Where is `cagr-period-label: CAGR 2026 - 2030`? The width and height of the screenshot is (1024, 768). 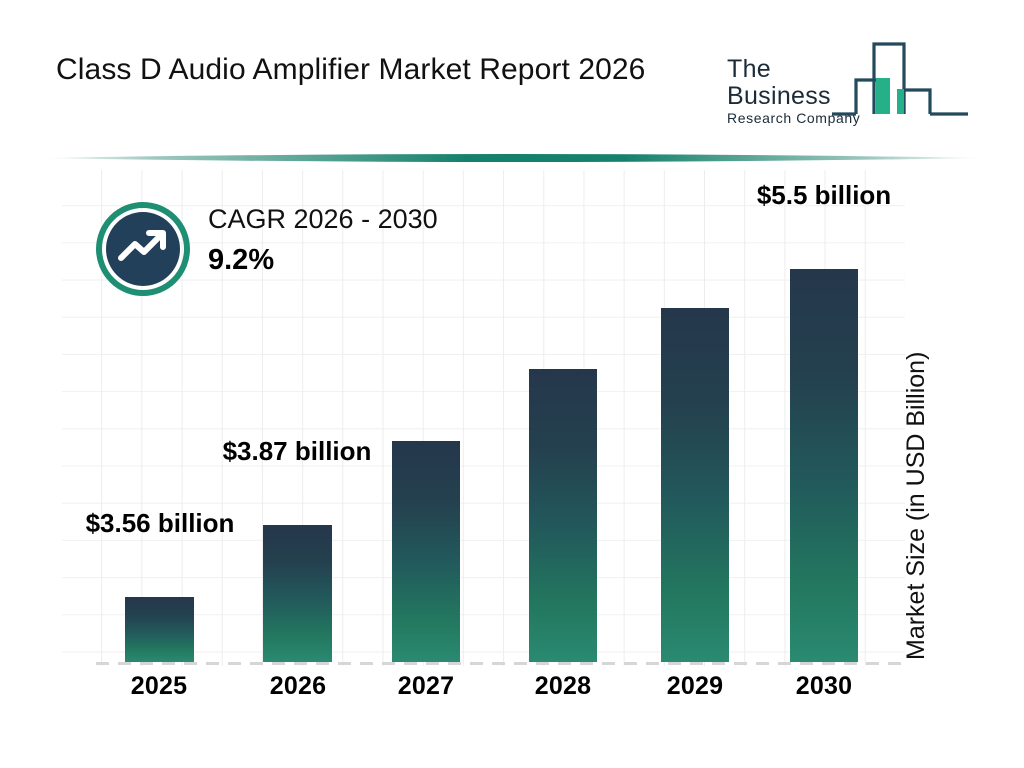
cagr-period-label: CAGR 2026 - 2030 is located at coordinates (323, 219).